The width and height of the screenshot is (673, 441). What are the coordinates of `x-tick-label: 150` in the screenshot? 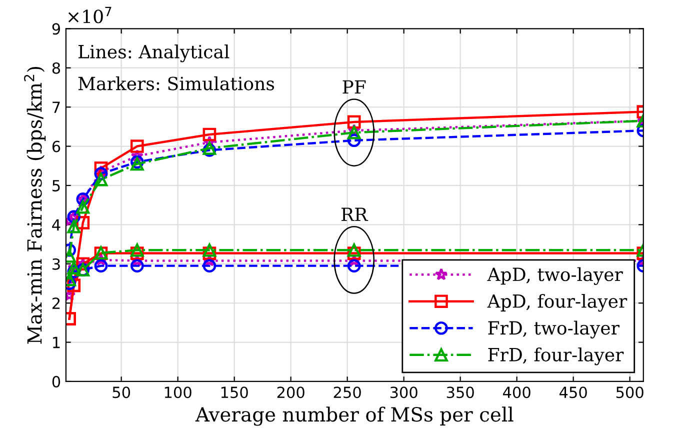 It's located at (234, 392).